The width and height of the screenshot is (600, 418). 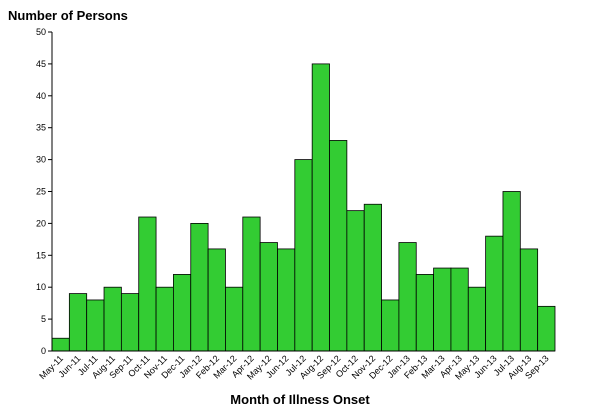 I want to click on x-axis-label: Month of Illness Onset, so click(x=300, y=399).